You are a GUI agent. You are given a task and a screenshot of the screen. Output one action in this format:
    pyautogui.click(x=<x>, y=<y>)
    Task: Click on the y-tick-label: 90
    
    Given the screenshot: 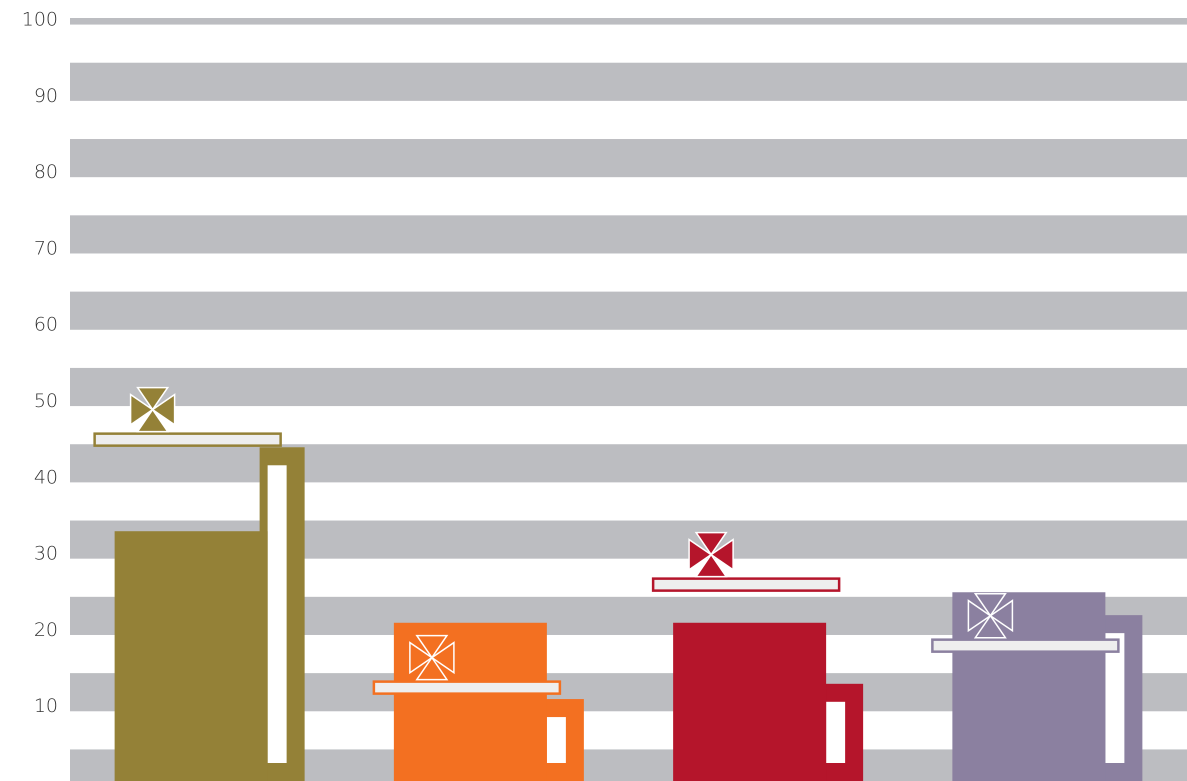 What is the action you would take?
    pyautogui.click(x=46, y=96)
    